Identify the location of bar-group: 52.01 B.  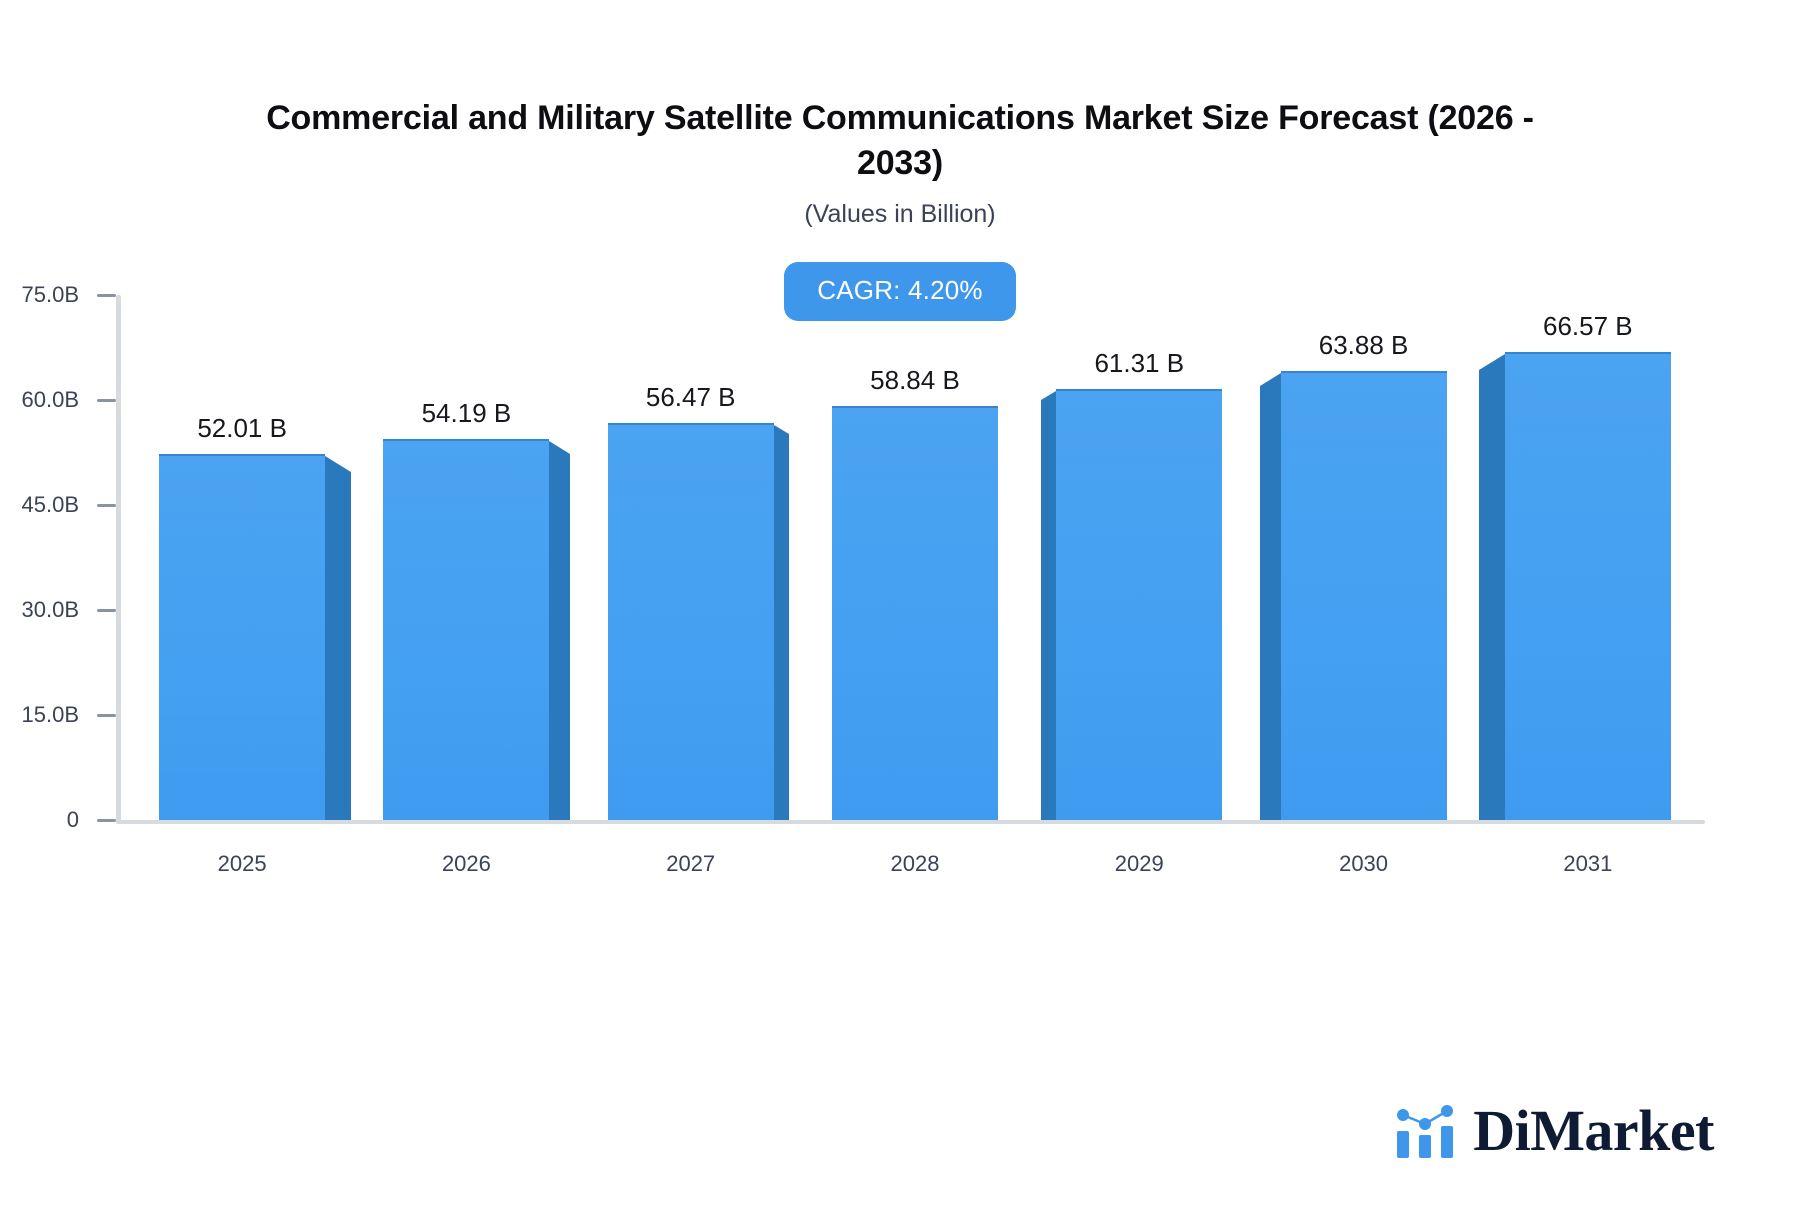
(242, 557).